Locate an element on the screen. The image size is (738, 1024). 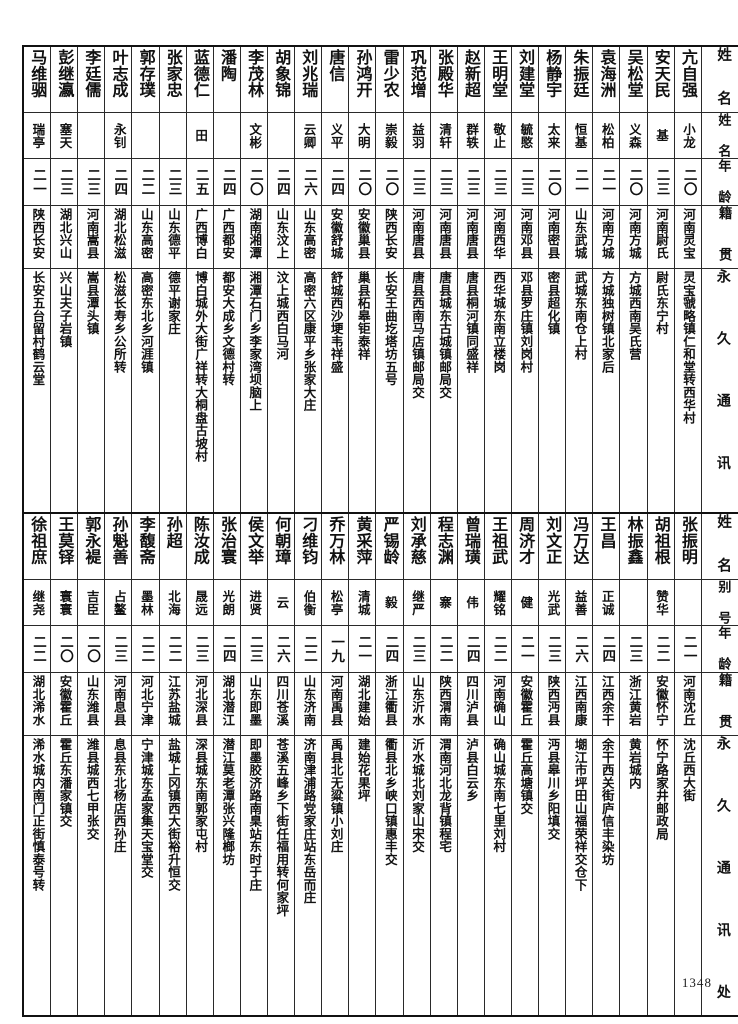
cell-inner: 潍县城西七甲张交 is located at coordinates (91, 875).